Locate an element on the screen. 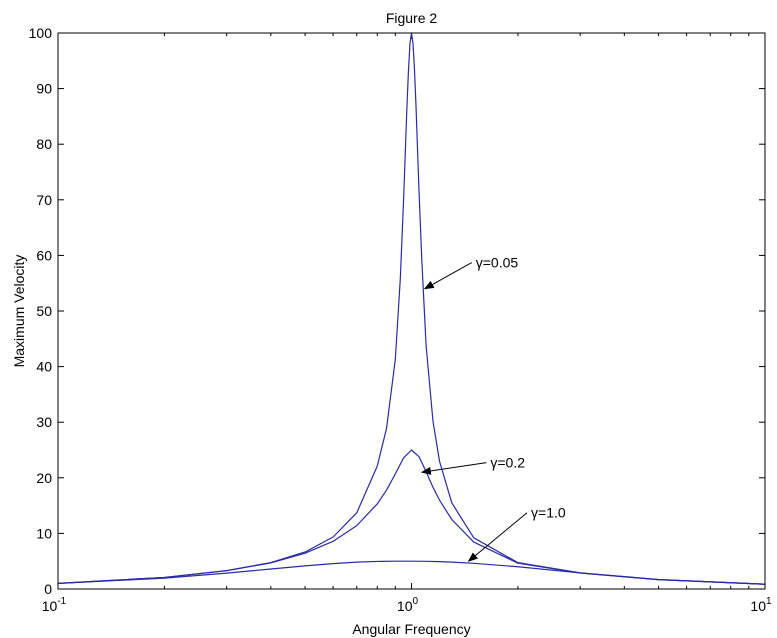  y-tick-label: 40 is located at coordinates (44, 367).